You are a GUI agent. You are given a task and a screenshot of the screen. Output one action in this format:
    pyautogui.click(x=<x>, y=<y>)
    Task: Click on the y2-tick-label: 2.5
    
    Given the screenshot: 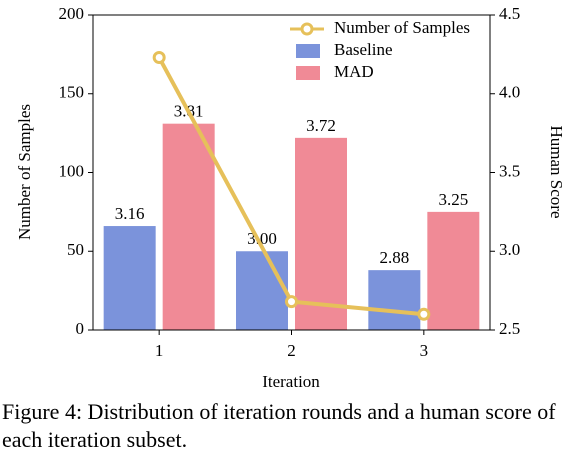 What is the action you would take?
    pyautogui.click(x=509, y=328)
    